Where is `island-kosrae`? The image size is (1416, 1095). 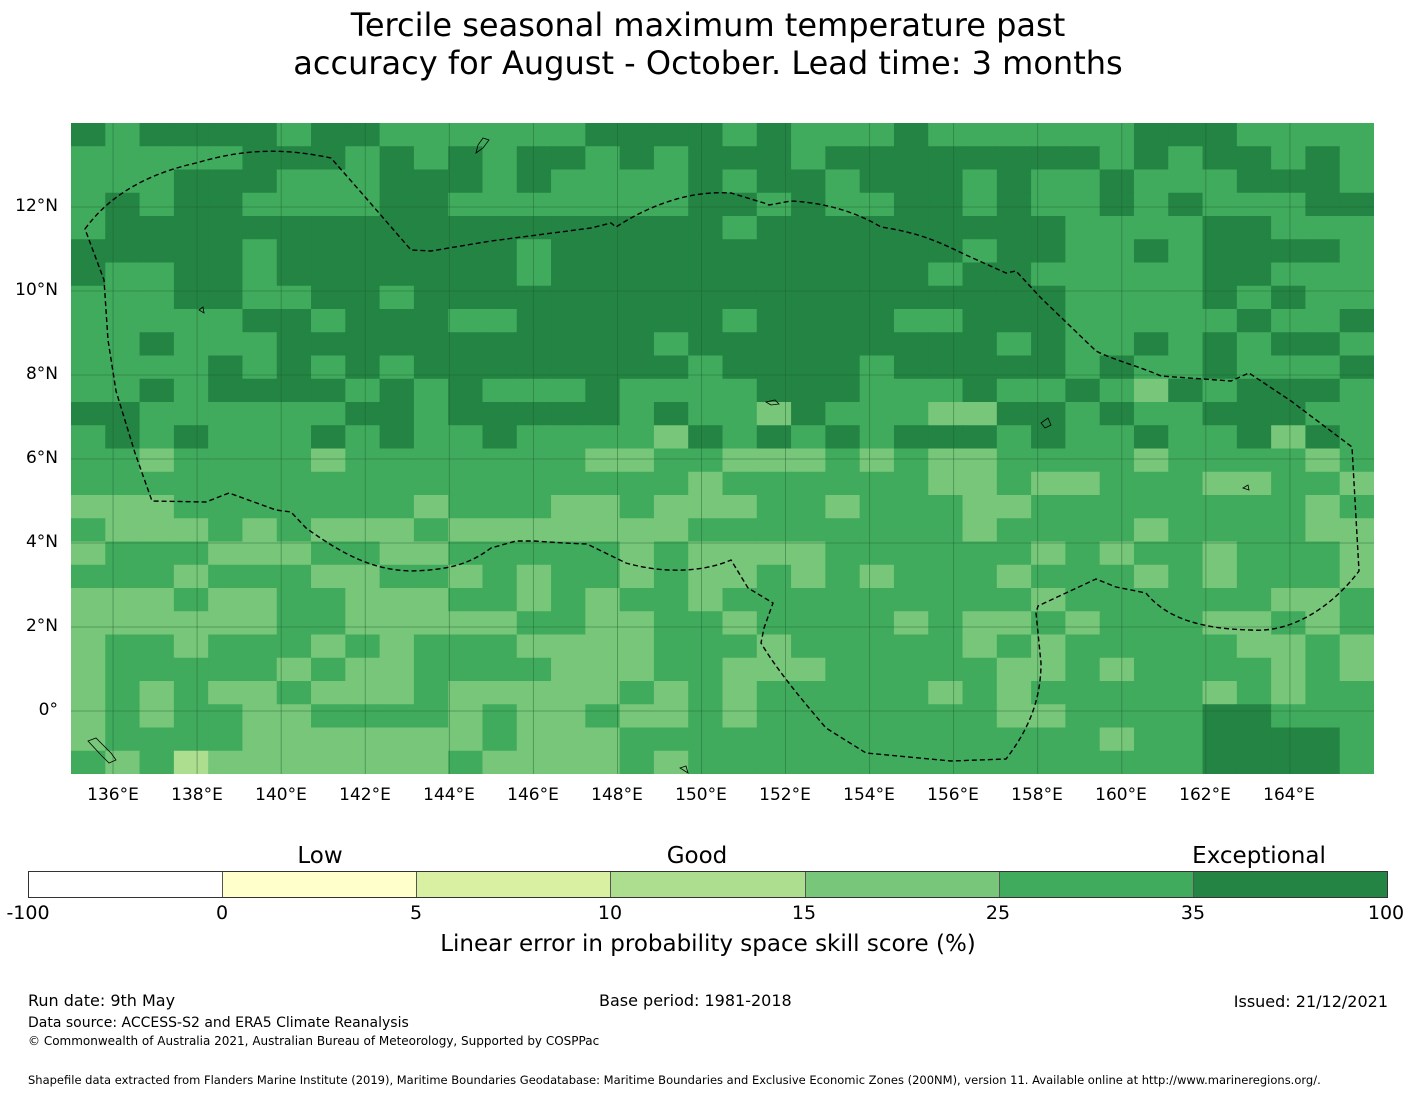
island-kosrae is located at coordinates (1246, 487).